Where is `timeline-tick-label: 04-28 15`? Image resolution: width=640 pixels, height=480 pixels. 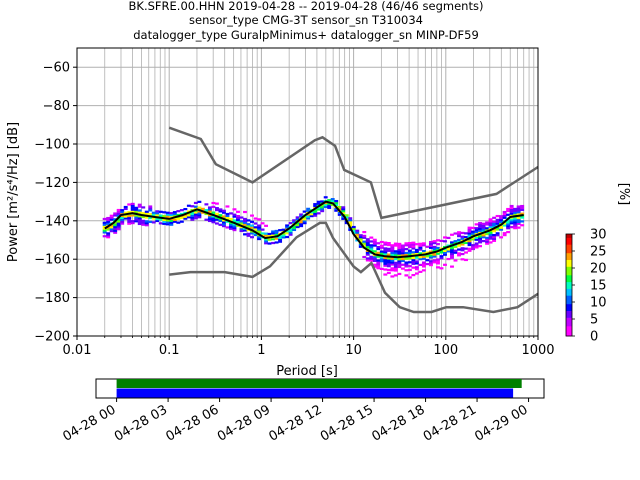 timeline-tick-label: 04-28 15 is located at coordinates (347, 423).